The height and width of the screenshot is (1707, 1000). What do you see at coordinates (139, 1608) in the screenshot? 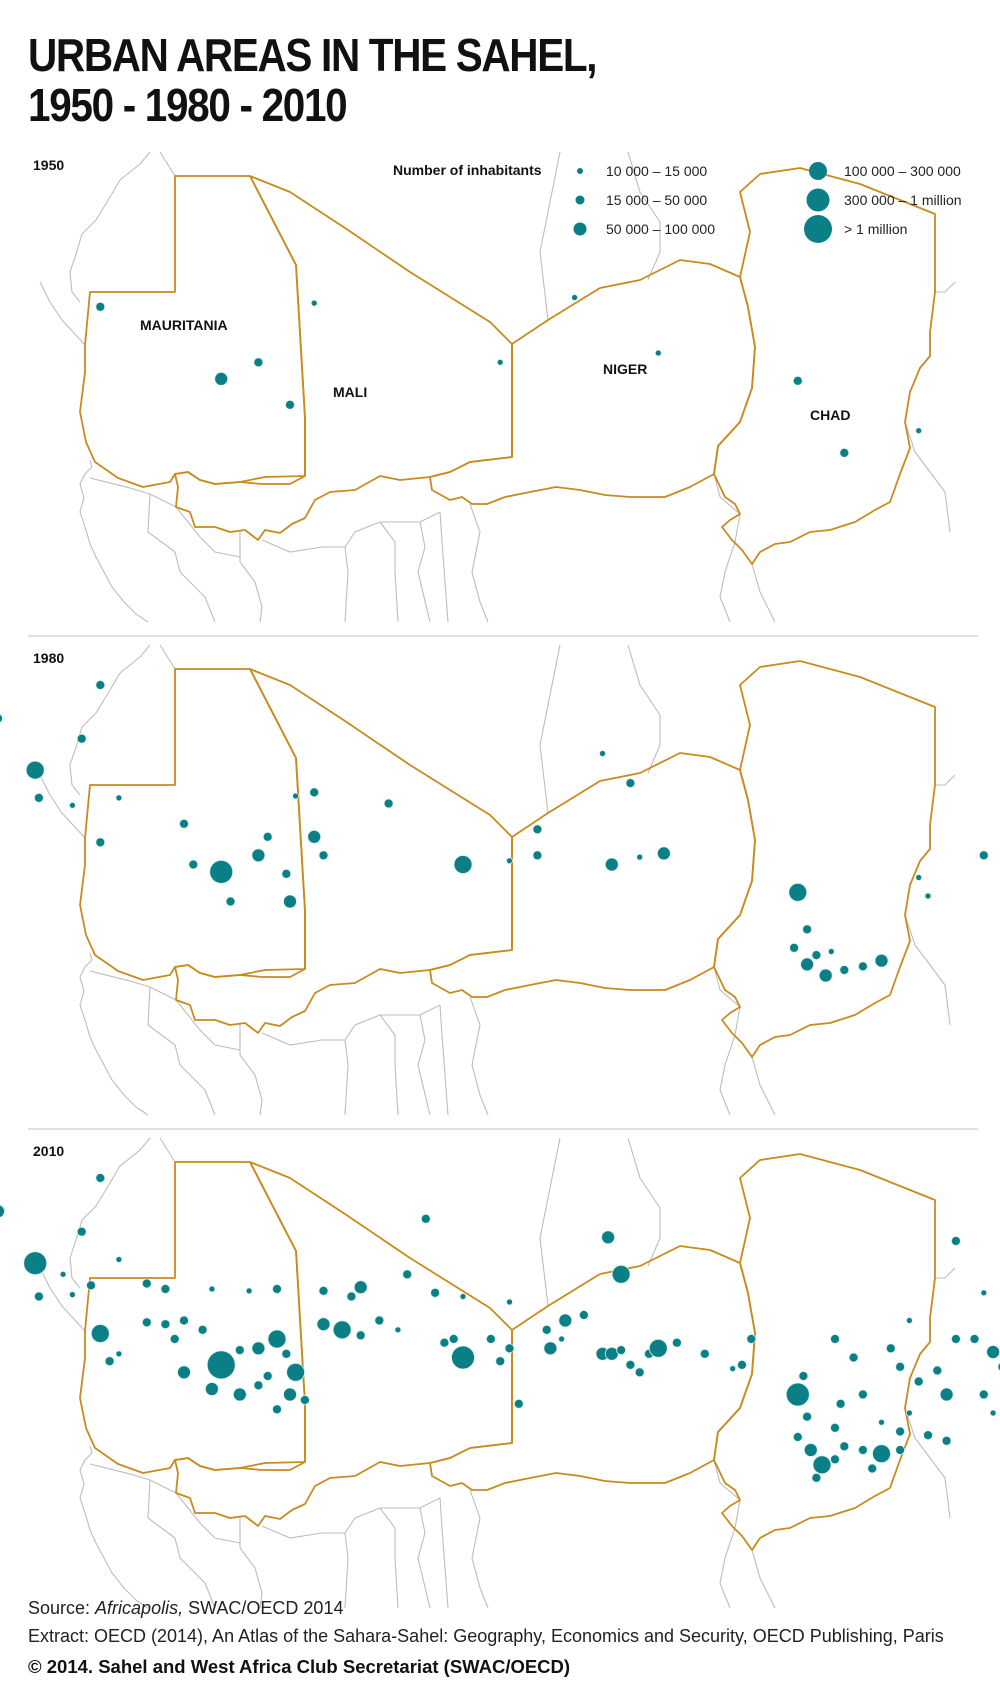
I see `source-title: Africapolis,` at bounding box center [139, 1608].